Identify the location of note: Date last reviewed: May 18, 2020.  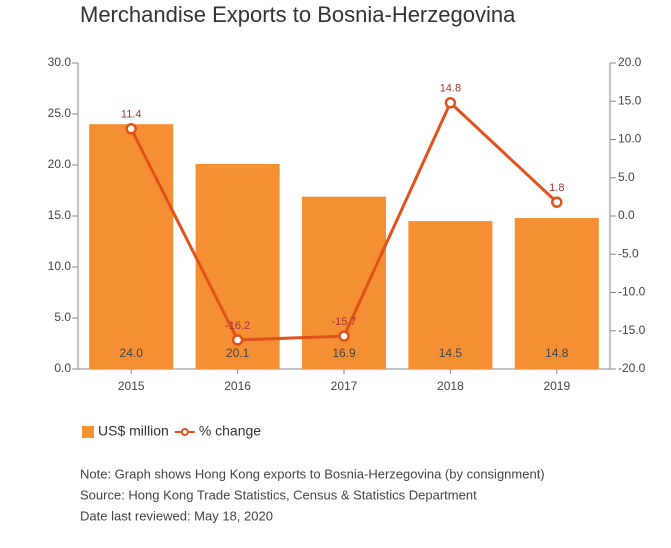
(176, 515).